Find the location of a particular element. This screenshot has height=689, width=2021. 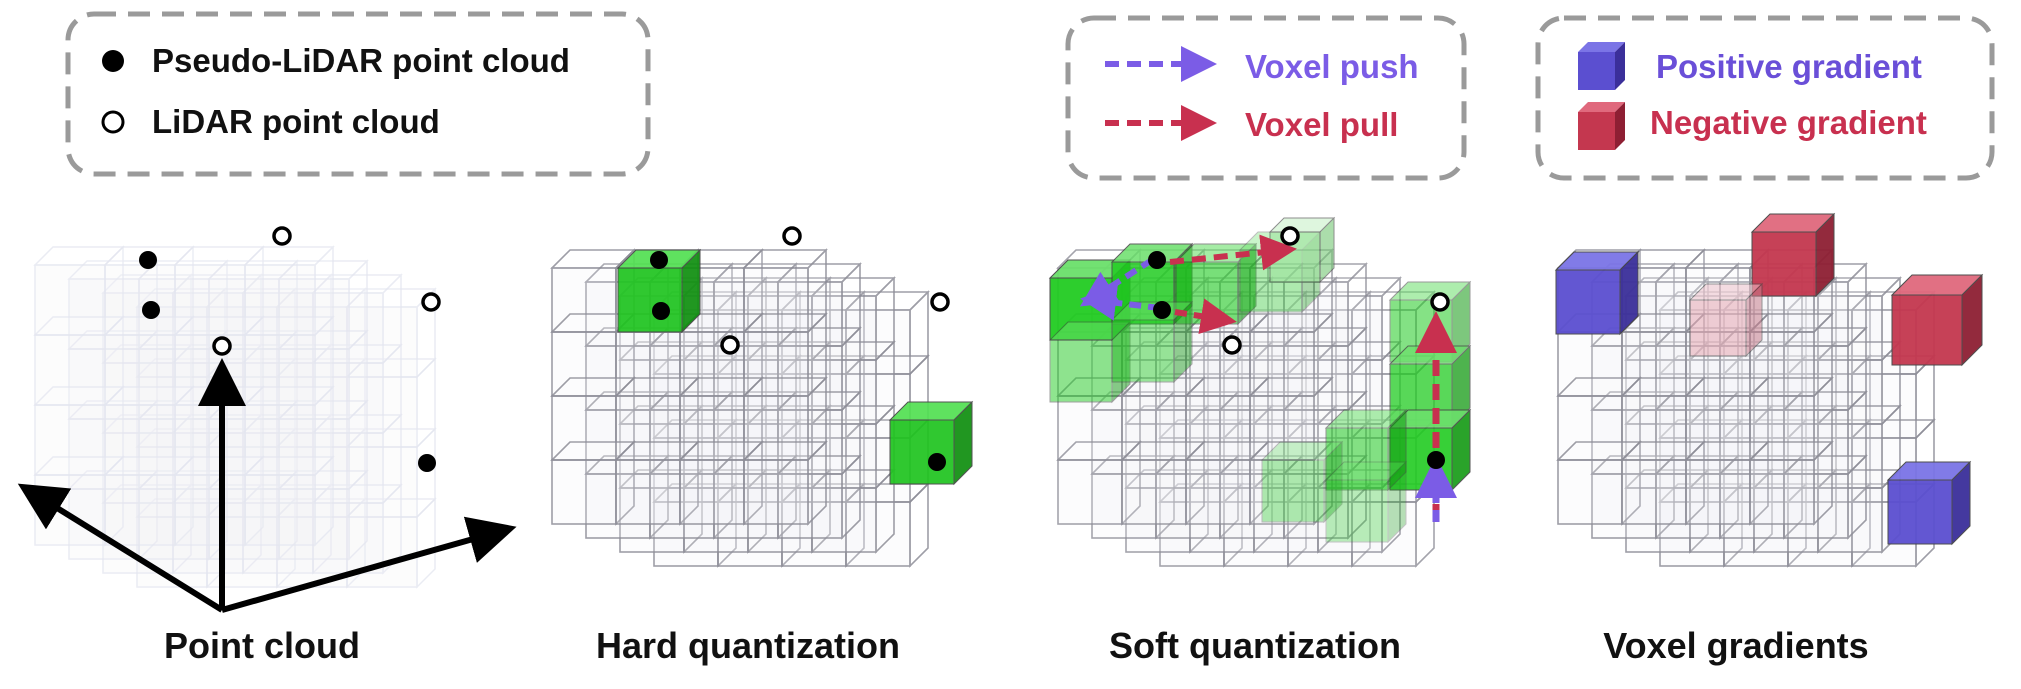

blue-cube-icon is located at coordinates (1601, 66).